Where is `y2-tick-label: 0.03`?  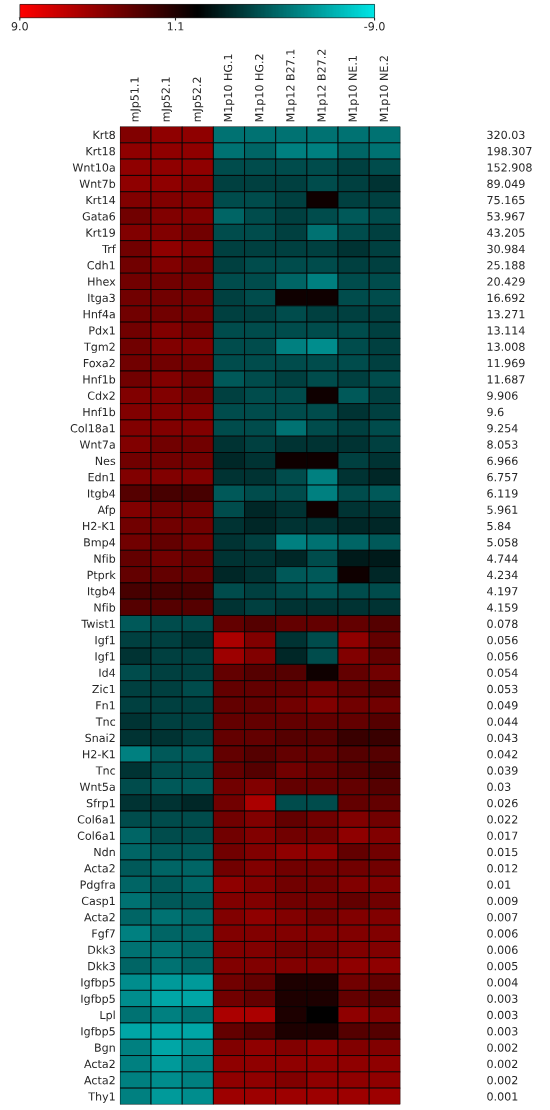
y2-tick-label: 0.03 is located at coordinates (499, 787).